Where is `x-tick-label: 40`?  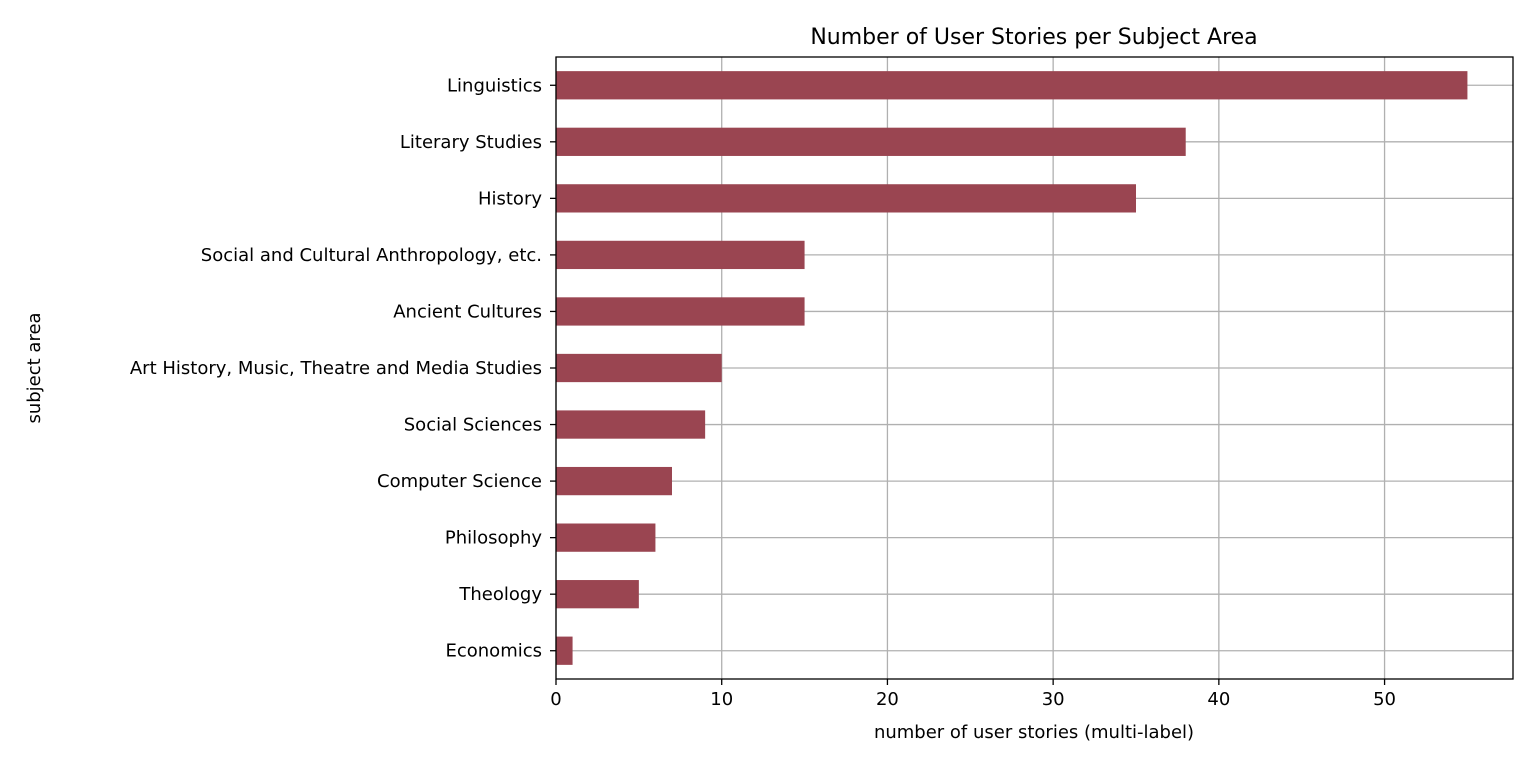 x-tick-label: 40 is located at coordinates (1218, 699).